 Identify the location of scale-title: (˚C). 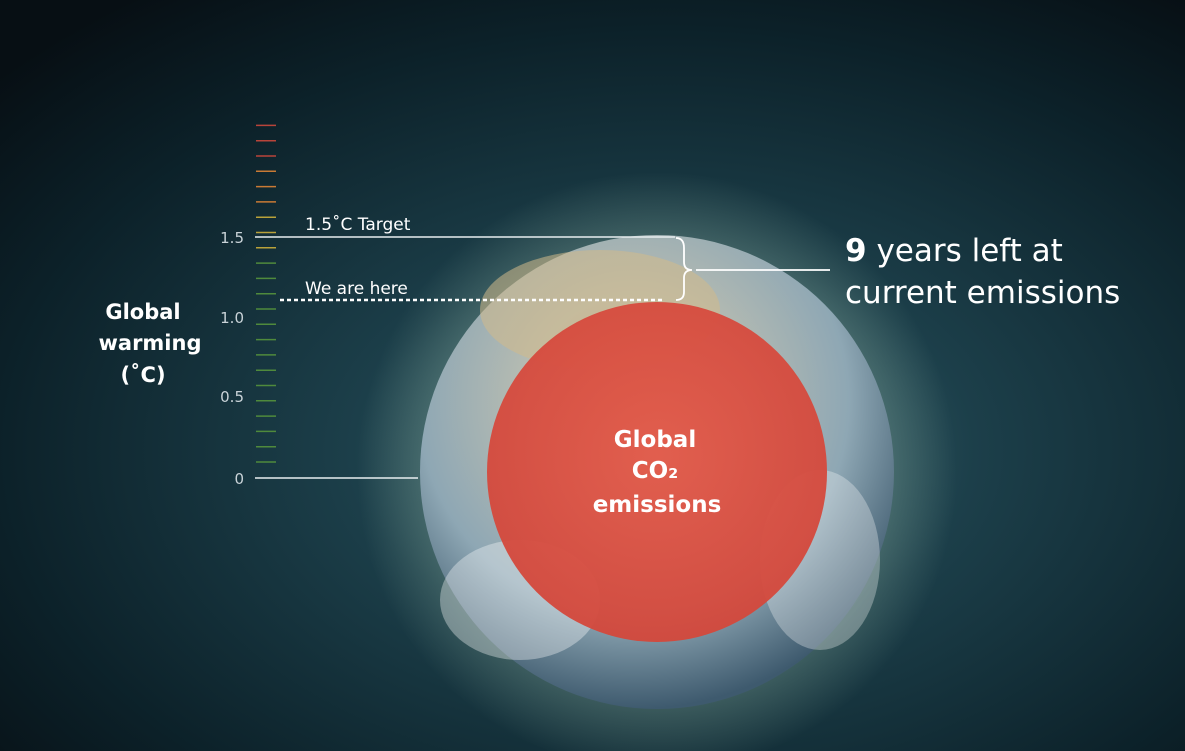
(142, 375).